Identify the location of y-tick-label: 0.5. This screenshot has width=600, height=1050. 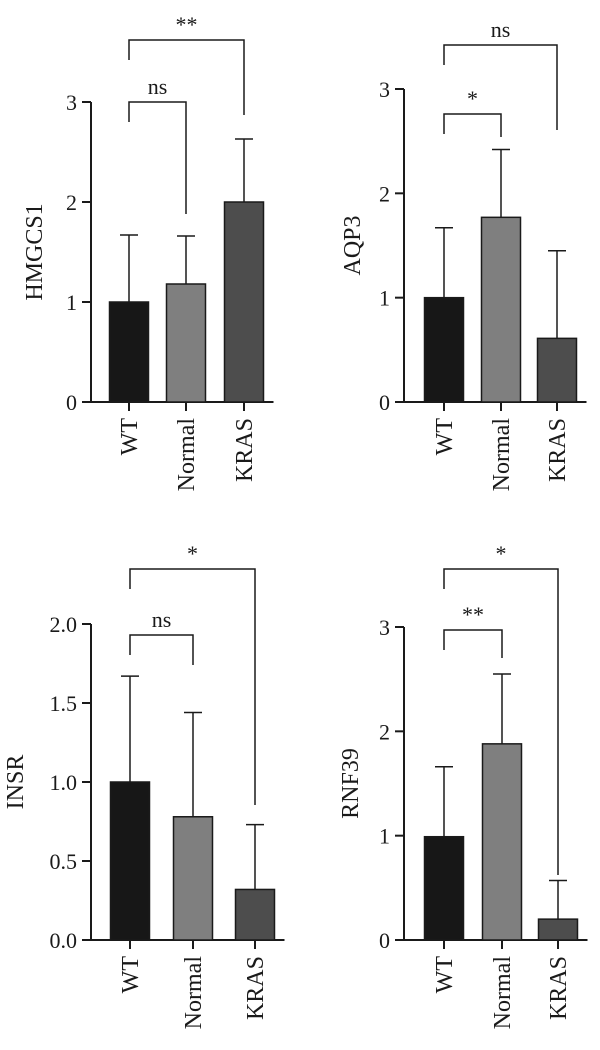
(64, 861).